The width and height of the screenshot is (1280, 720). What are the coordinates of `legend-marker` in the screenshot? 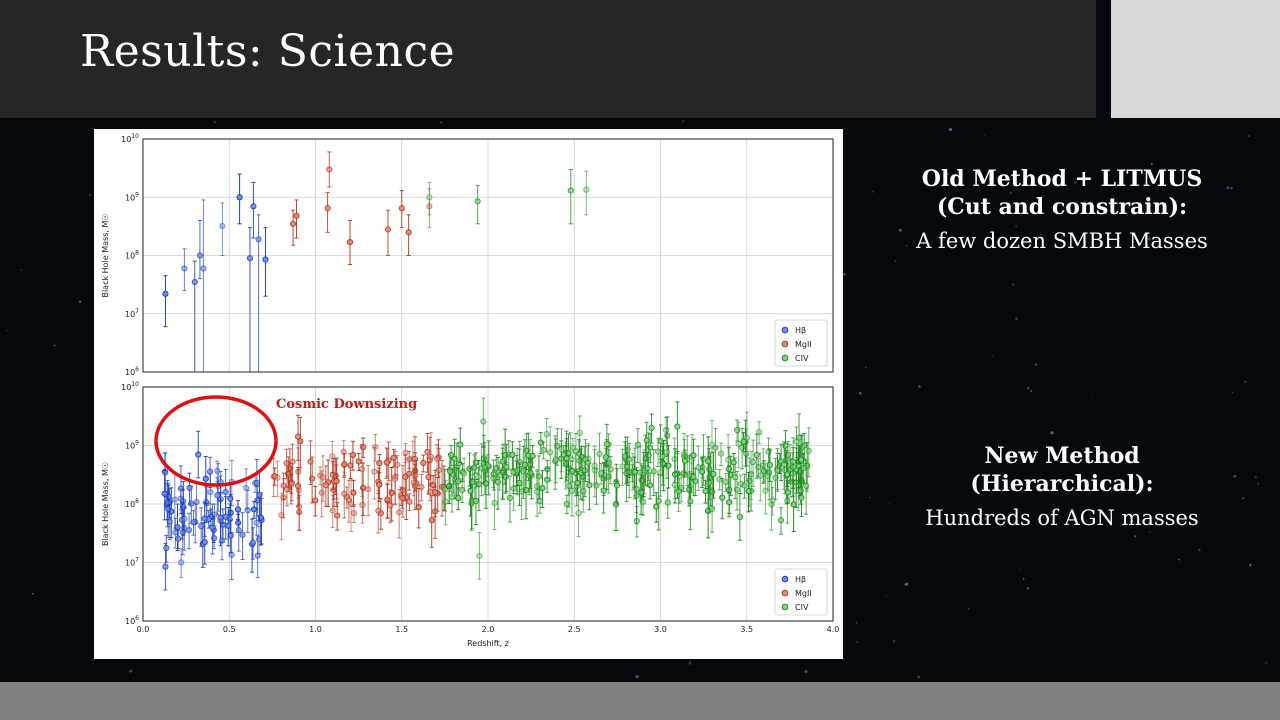 It's located at (785, 579).